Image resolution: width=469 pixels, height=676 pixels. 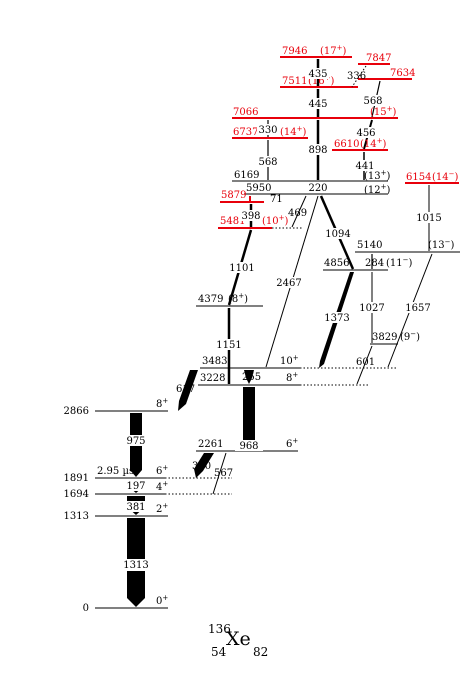 What do you see at coordinates (241, 268) in the screenshot?
I see `gamma-energy: 1101` at bounding box center [241, 268].